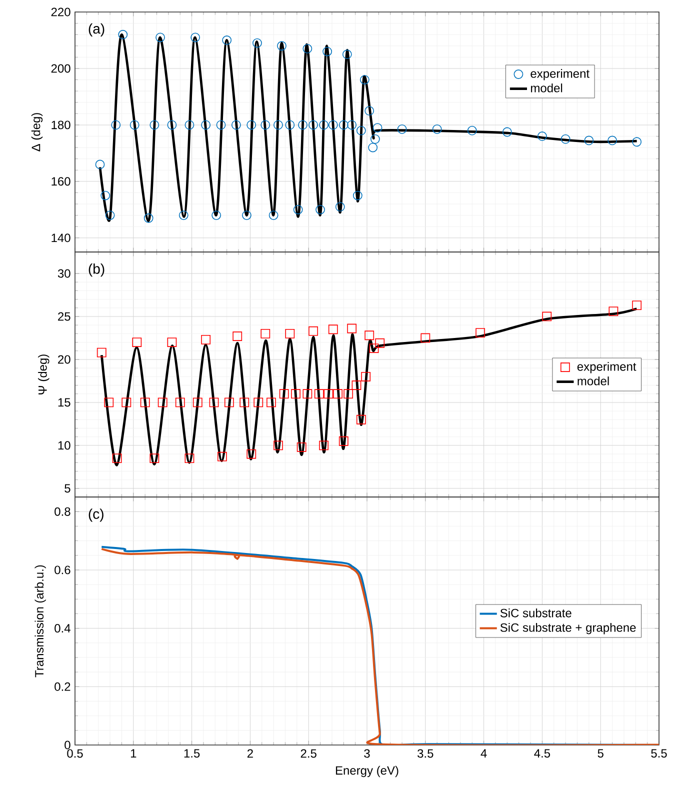 The width and height of the screenshot is (673, 805). Describe the element at coordinates (62, 511) in the screenshot. I see `y-tick-label: 0.8` at that location.